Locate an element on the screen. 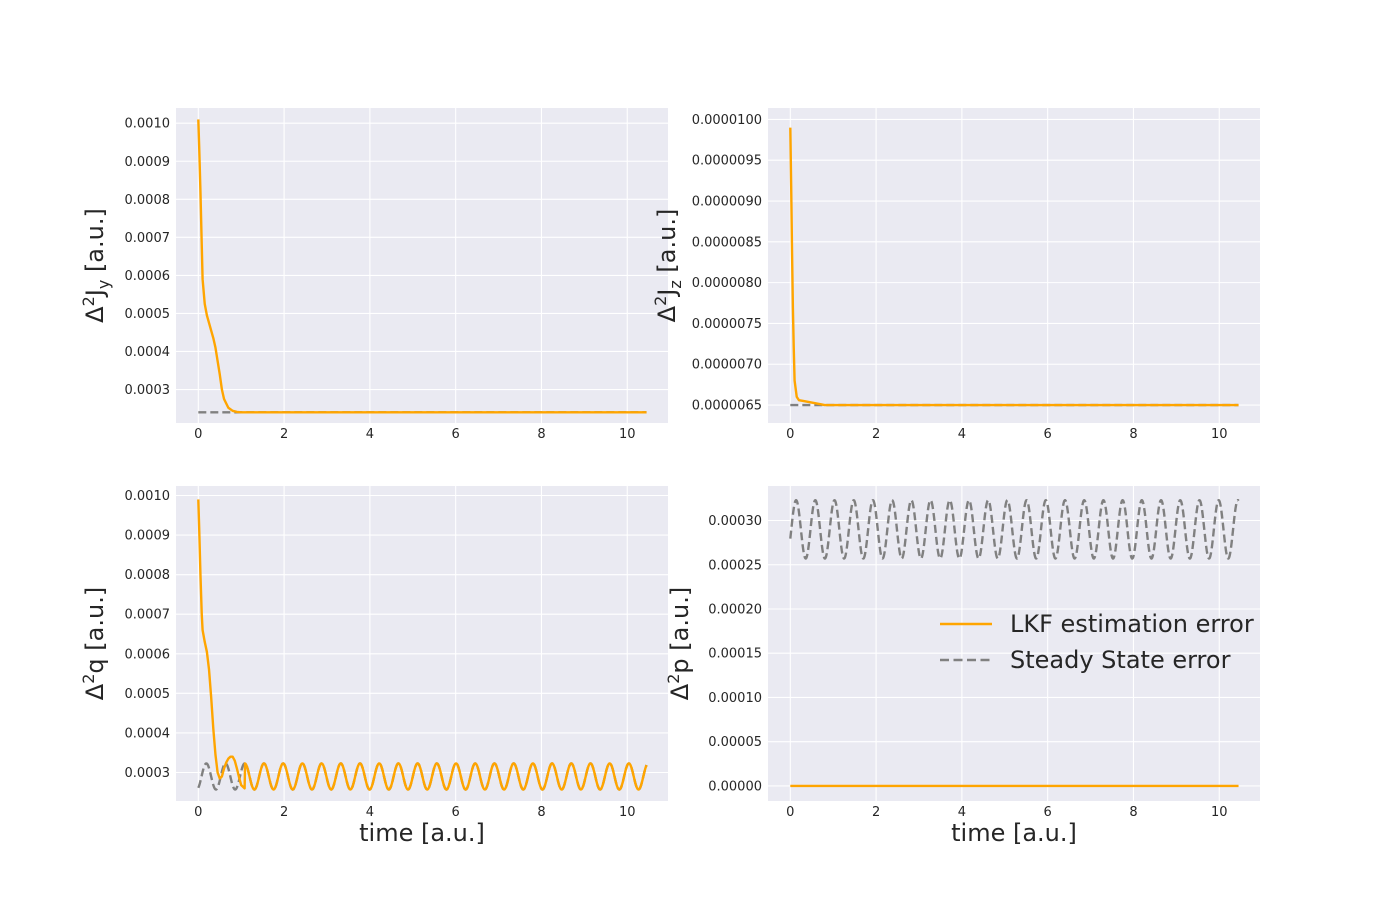  y-tick-label: 0.00010 is located at coordinates (735, 698).